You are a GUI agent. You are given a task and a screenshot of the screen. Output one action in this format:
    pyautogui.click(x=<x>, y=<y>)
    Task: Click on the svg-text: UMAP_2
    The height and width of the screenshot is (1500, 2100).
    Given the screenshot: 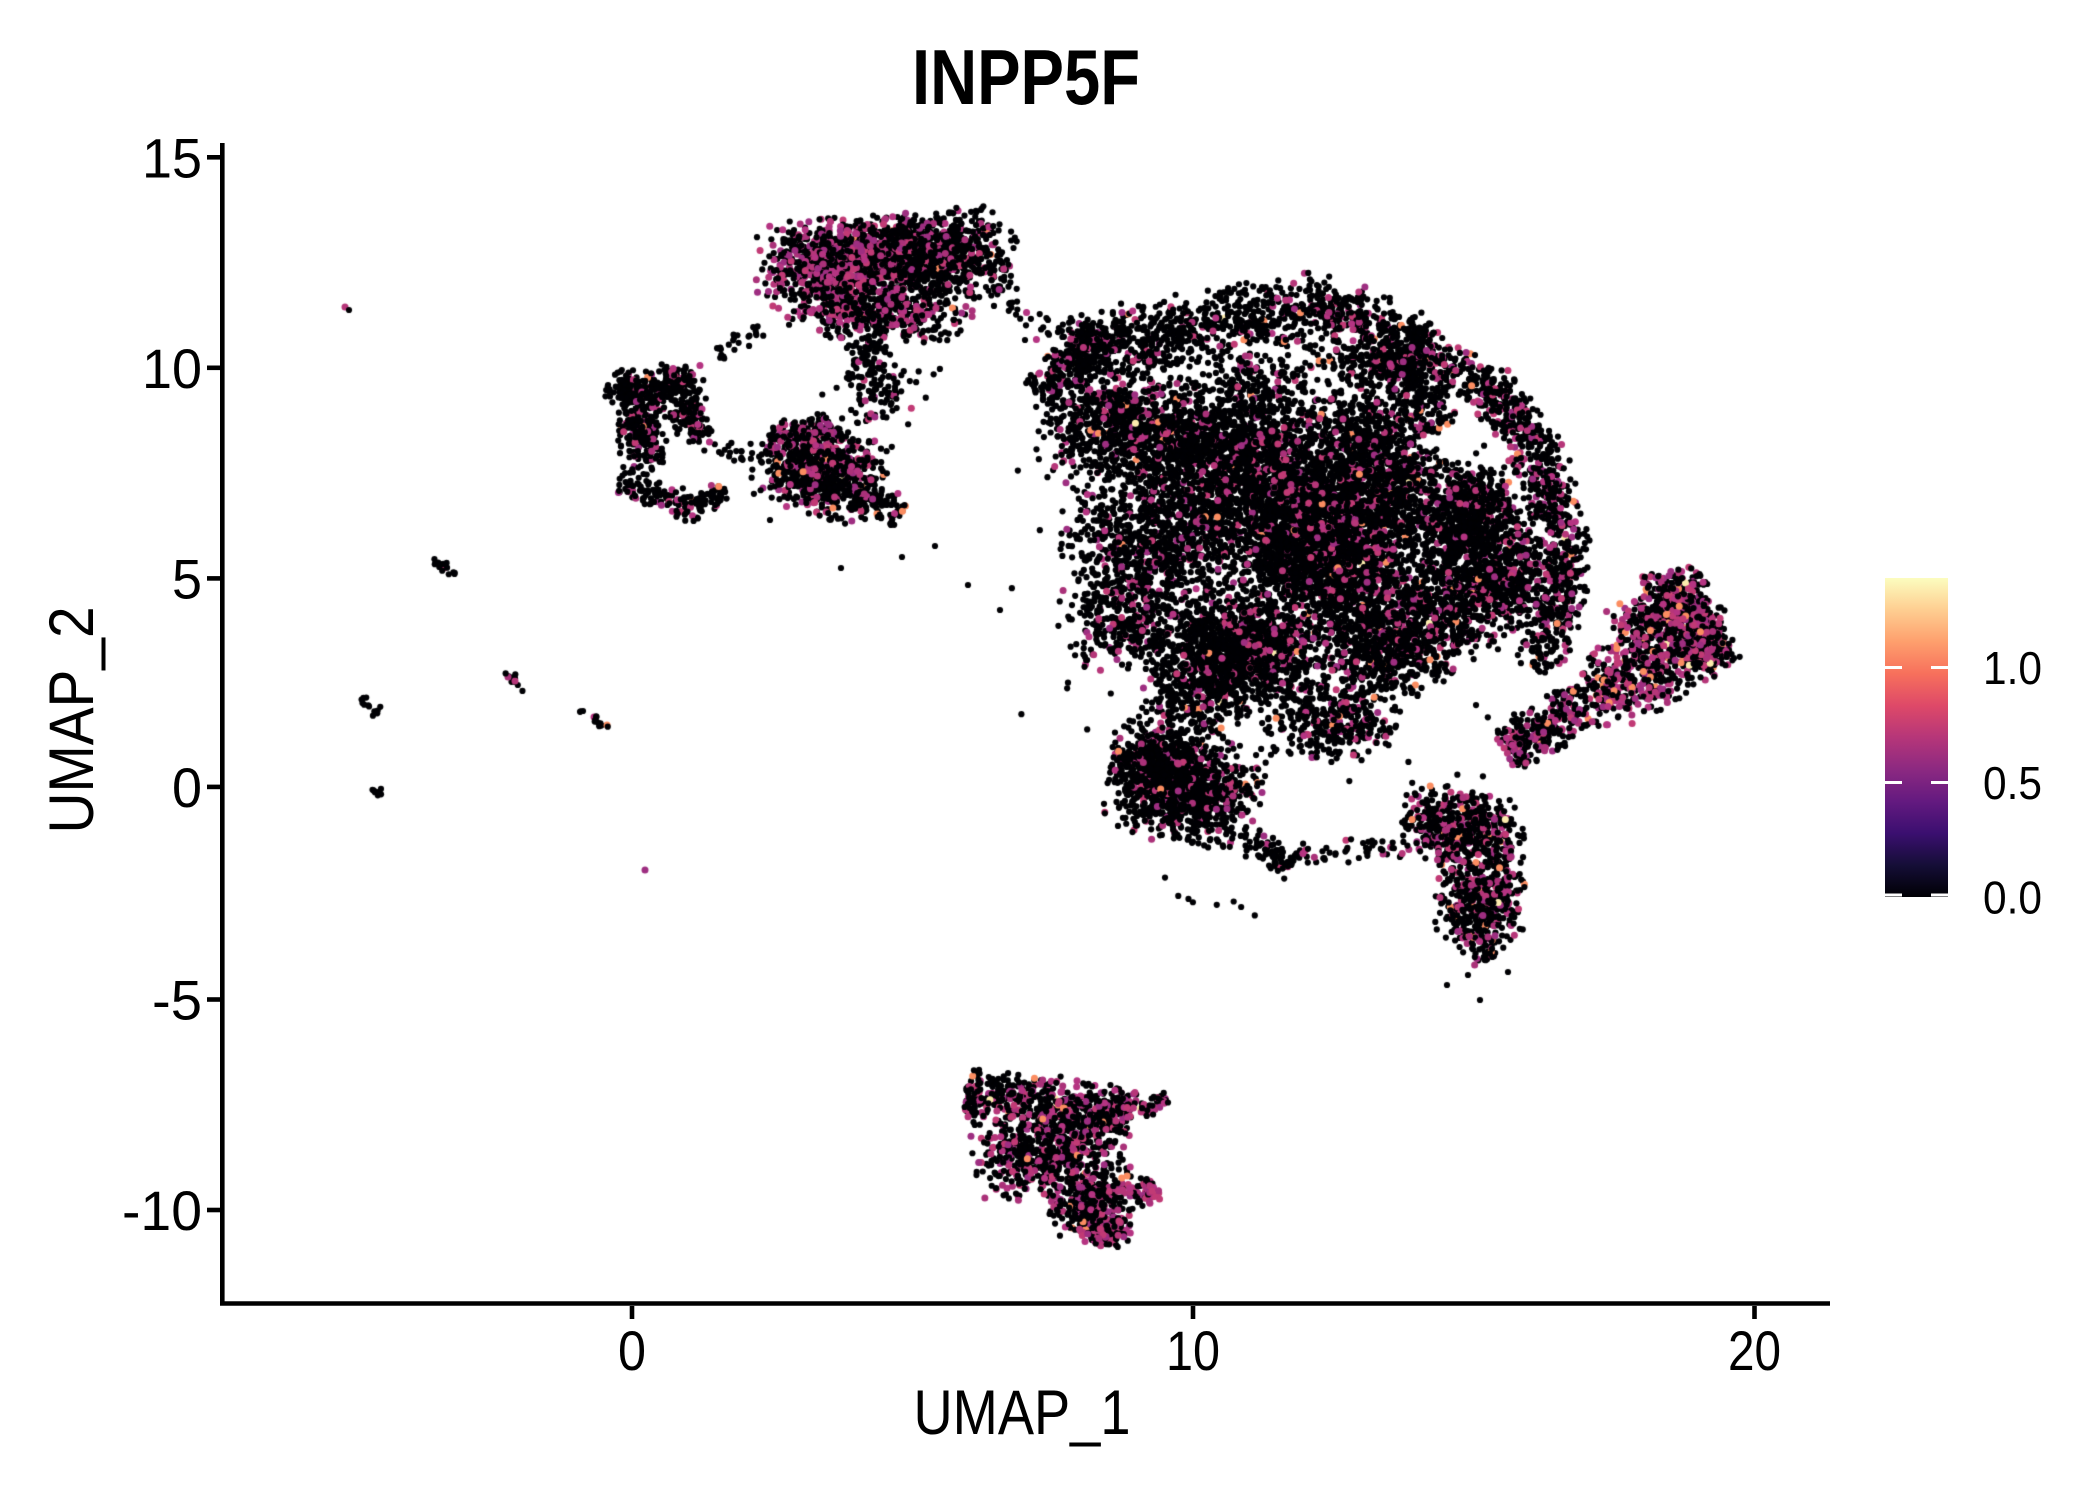 What is the action you would take?
    pyautogui.click(x=72, y=720)
    